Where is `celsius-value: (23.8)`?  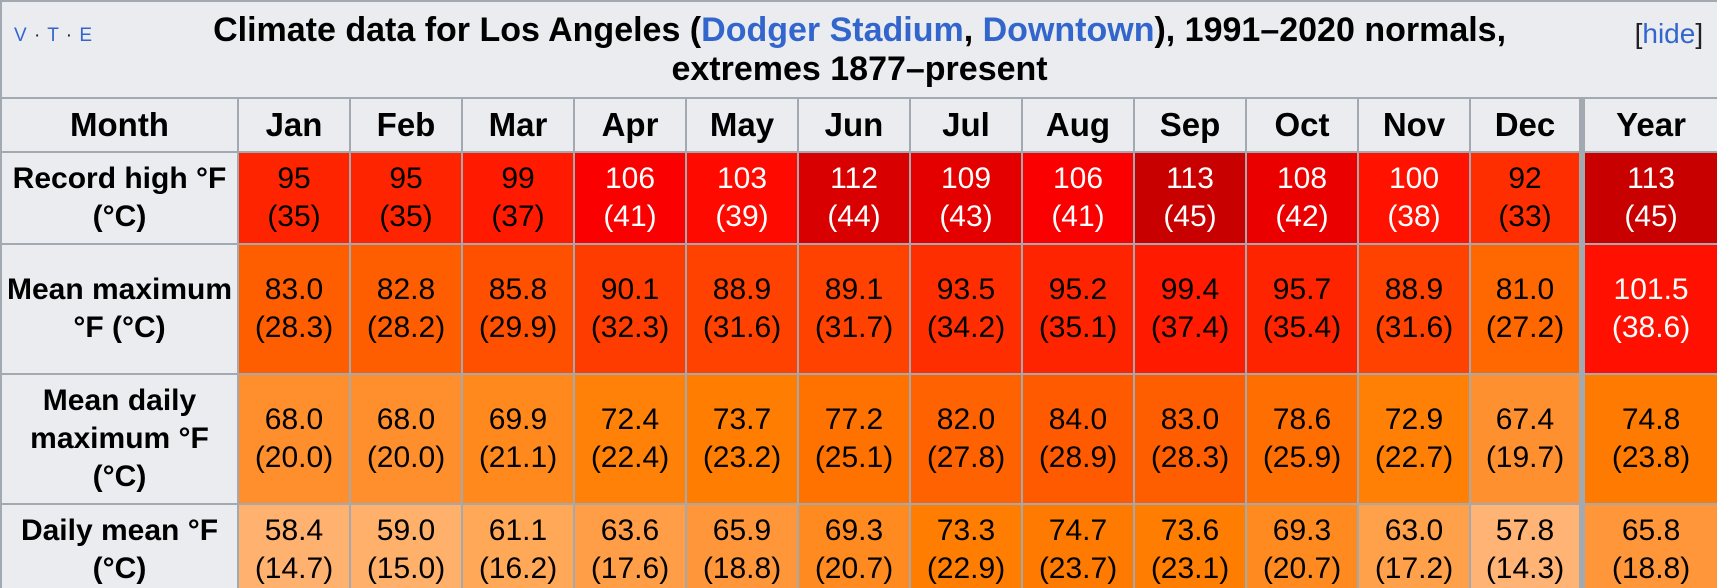
celsius-value: (23.8) is located at coordinates (1651, 457).